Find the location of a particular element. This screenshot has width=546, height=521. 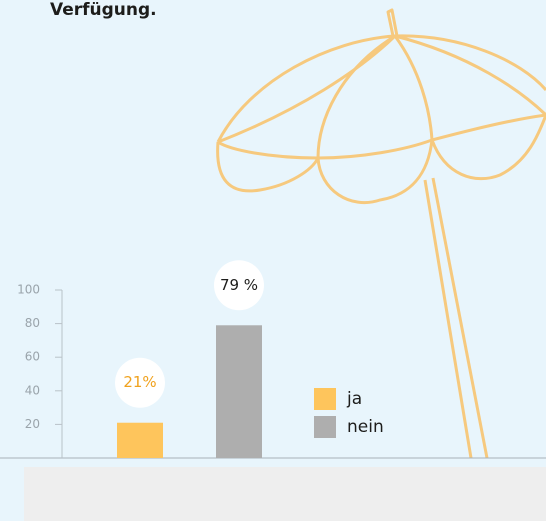

y-tick-label: 40 is located at coordinates (32, 390).